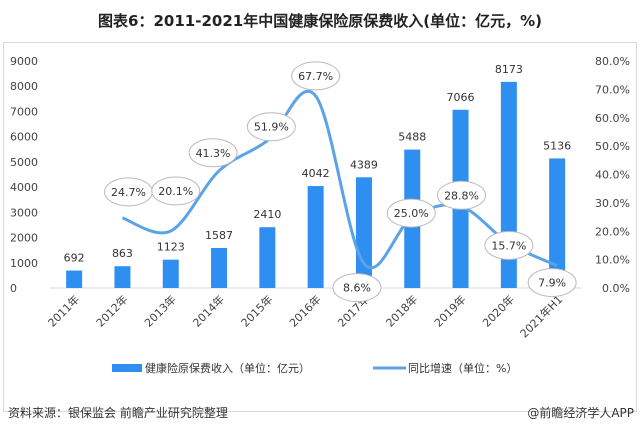 This screenshot has width=640, height=434. Describe the element at coordinates (497, 310) in the screenshot. I see `x-axis-label: 2020年` at that location.